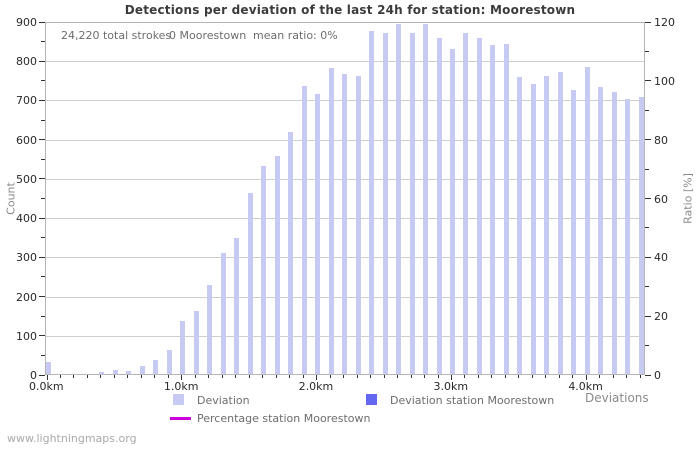  What do you see at coordinates (26, 336) in the screenshot?
I see `y-left-tick-label: 100` at bounding box center [26, 336].